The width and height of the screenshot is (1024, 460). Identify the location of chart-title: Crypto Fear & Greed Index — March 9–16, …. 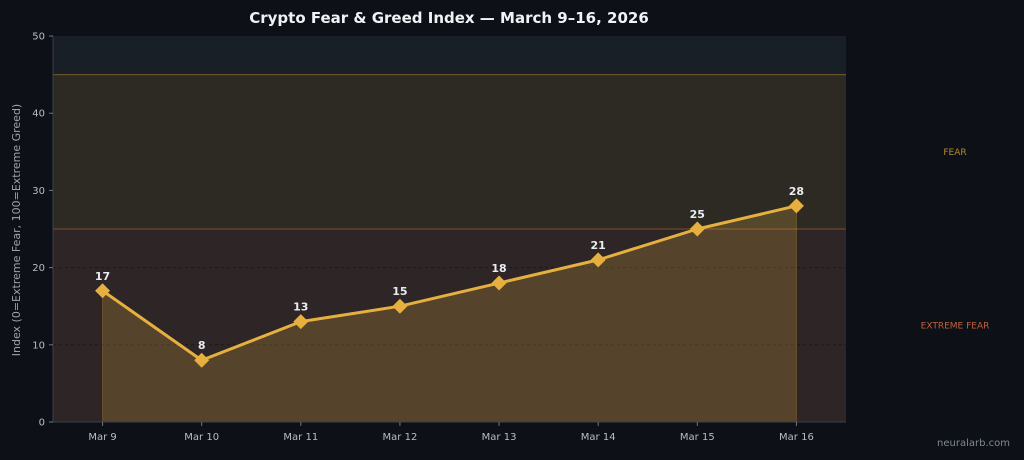
(449, 18).